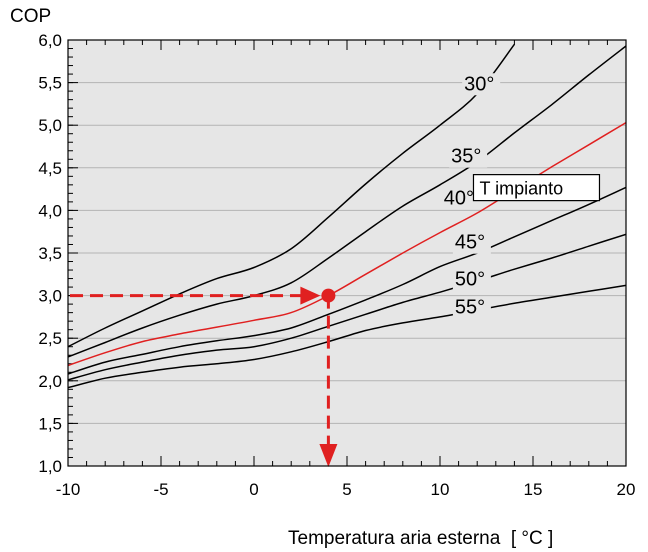 The width and height of the screenshot is (648, 552). I want to click on annotation-box-label: T impianto, so click(521, 189).